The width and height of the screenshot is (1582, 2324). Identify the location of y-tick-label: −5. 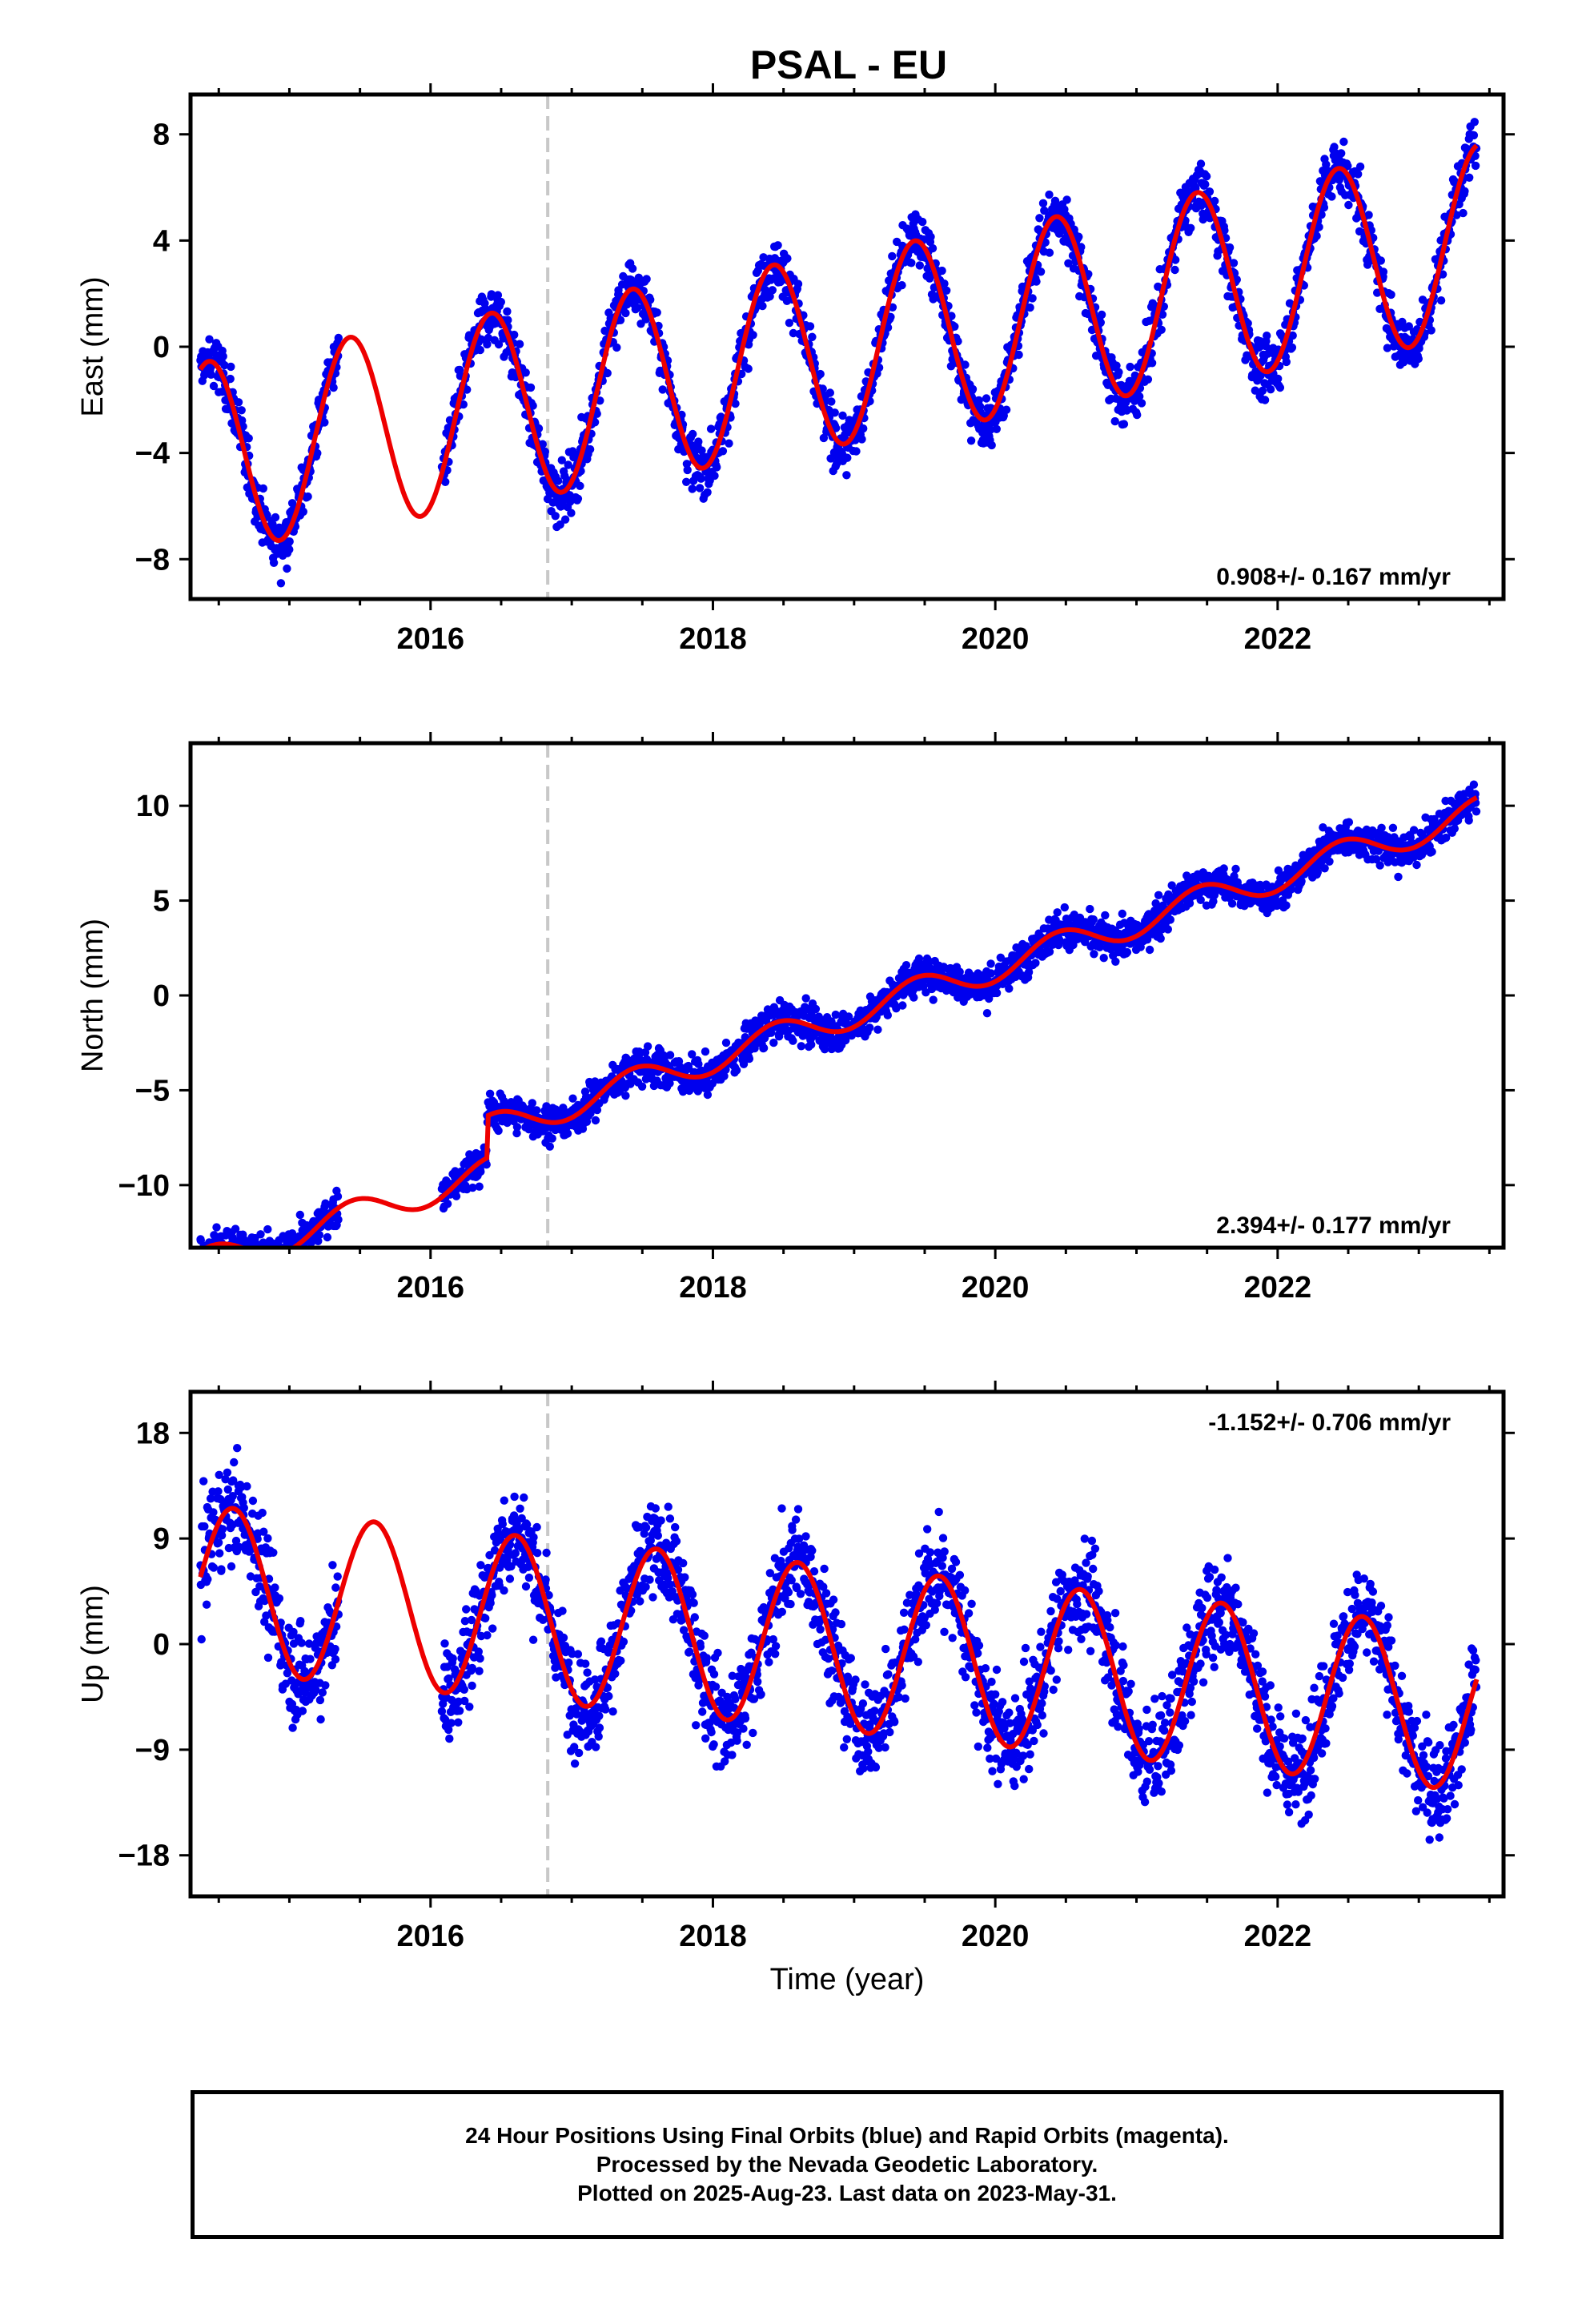
(152, 1091).